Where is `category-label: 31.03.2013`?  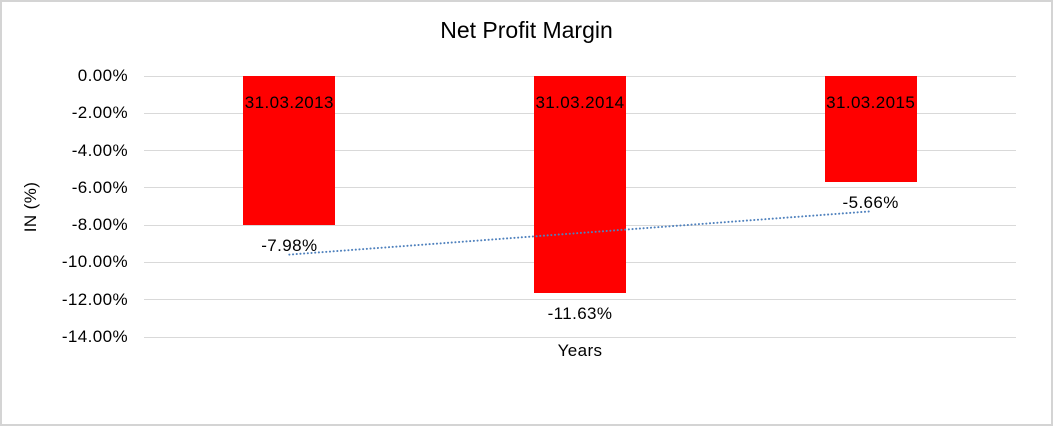 category-label: 31.03.2013 is located at coordinates (289, 102).